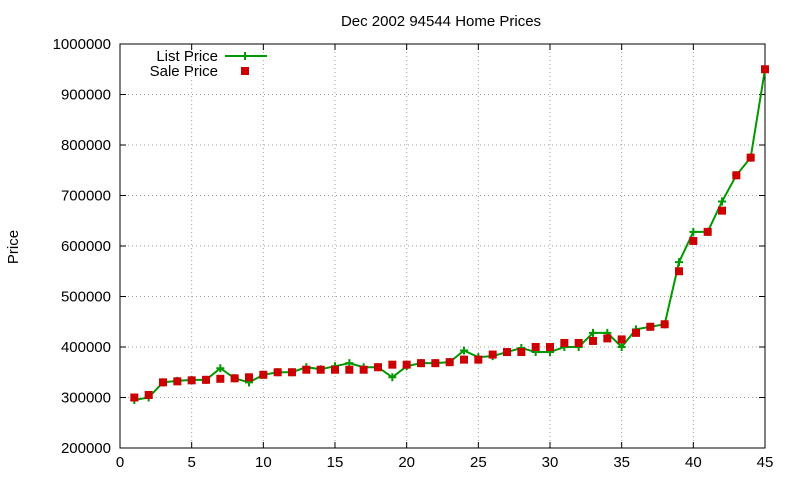 This screenshot has height=480, width=800. What do you see at coordinates (765, 462) in the screenshot?
I see `x-tick-label: 45` at bounding box center [765, 462].